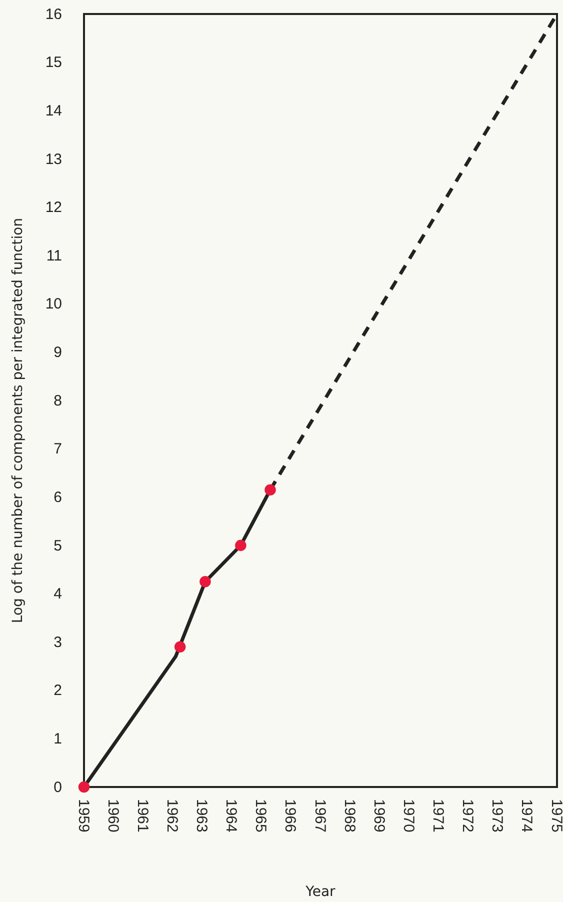 The width and height of the screenshot is (563, 902). Describe the element at coordinates (58, 691) in the screenshot. I see `y-tick-label: 2` at that location.